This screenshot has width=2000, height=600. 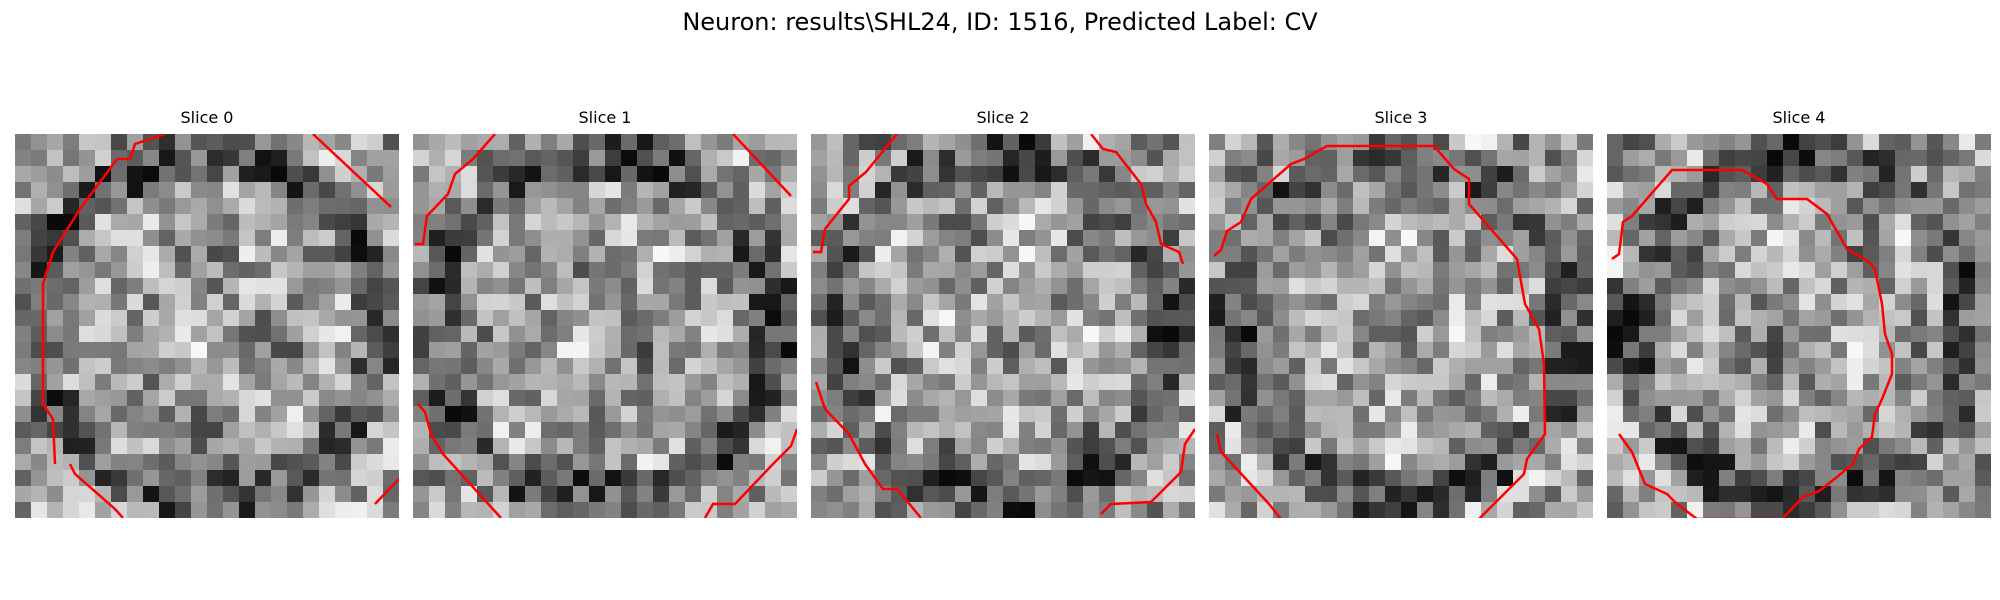 What do you see at coordinates (1003, 117) in the screenshot?
I see `slice-title: Slice 2` at bounding box center [1003, 117].